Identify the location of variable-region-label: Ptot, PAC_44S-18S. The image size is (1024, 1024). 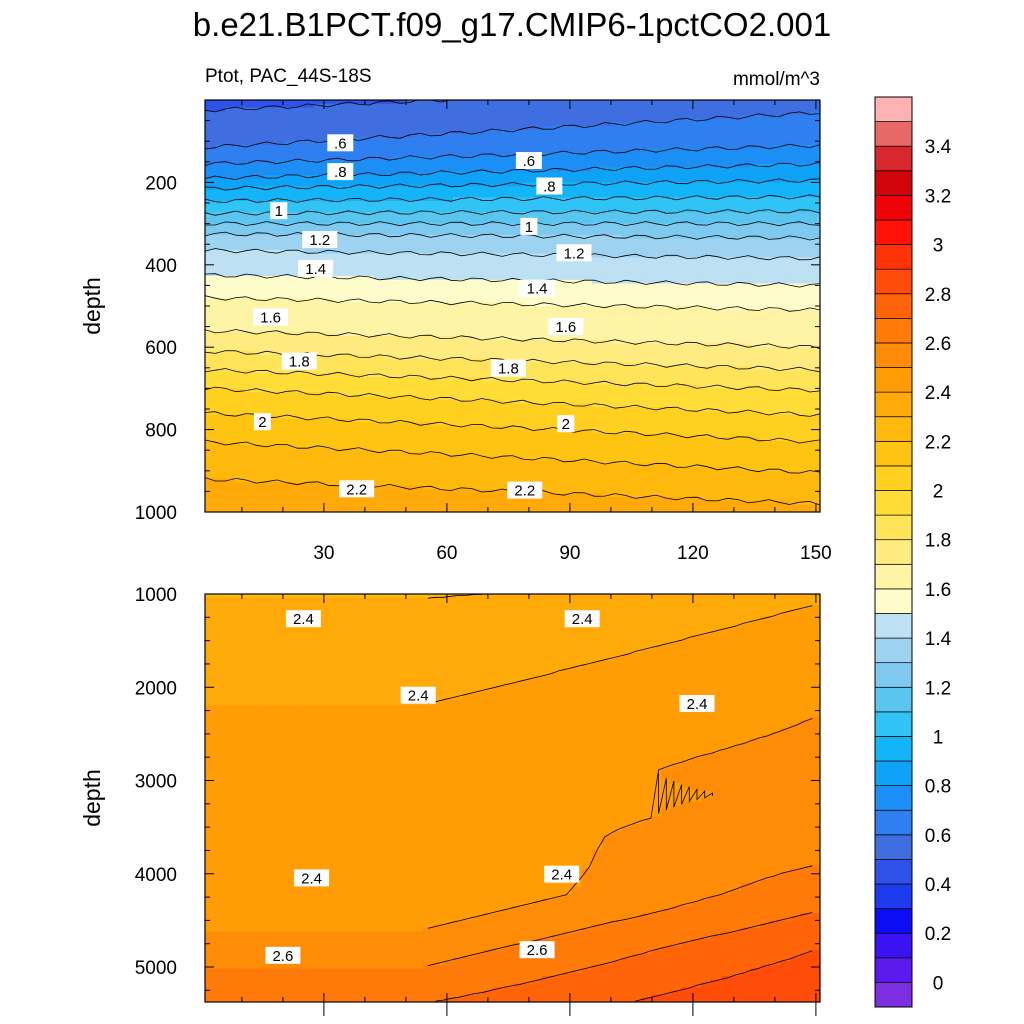
(288, 76).